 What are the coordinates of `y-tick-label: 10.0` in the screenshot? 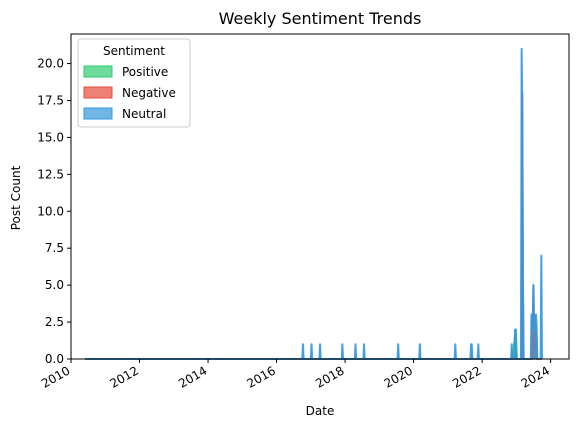 It's located at (50, 211).